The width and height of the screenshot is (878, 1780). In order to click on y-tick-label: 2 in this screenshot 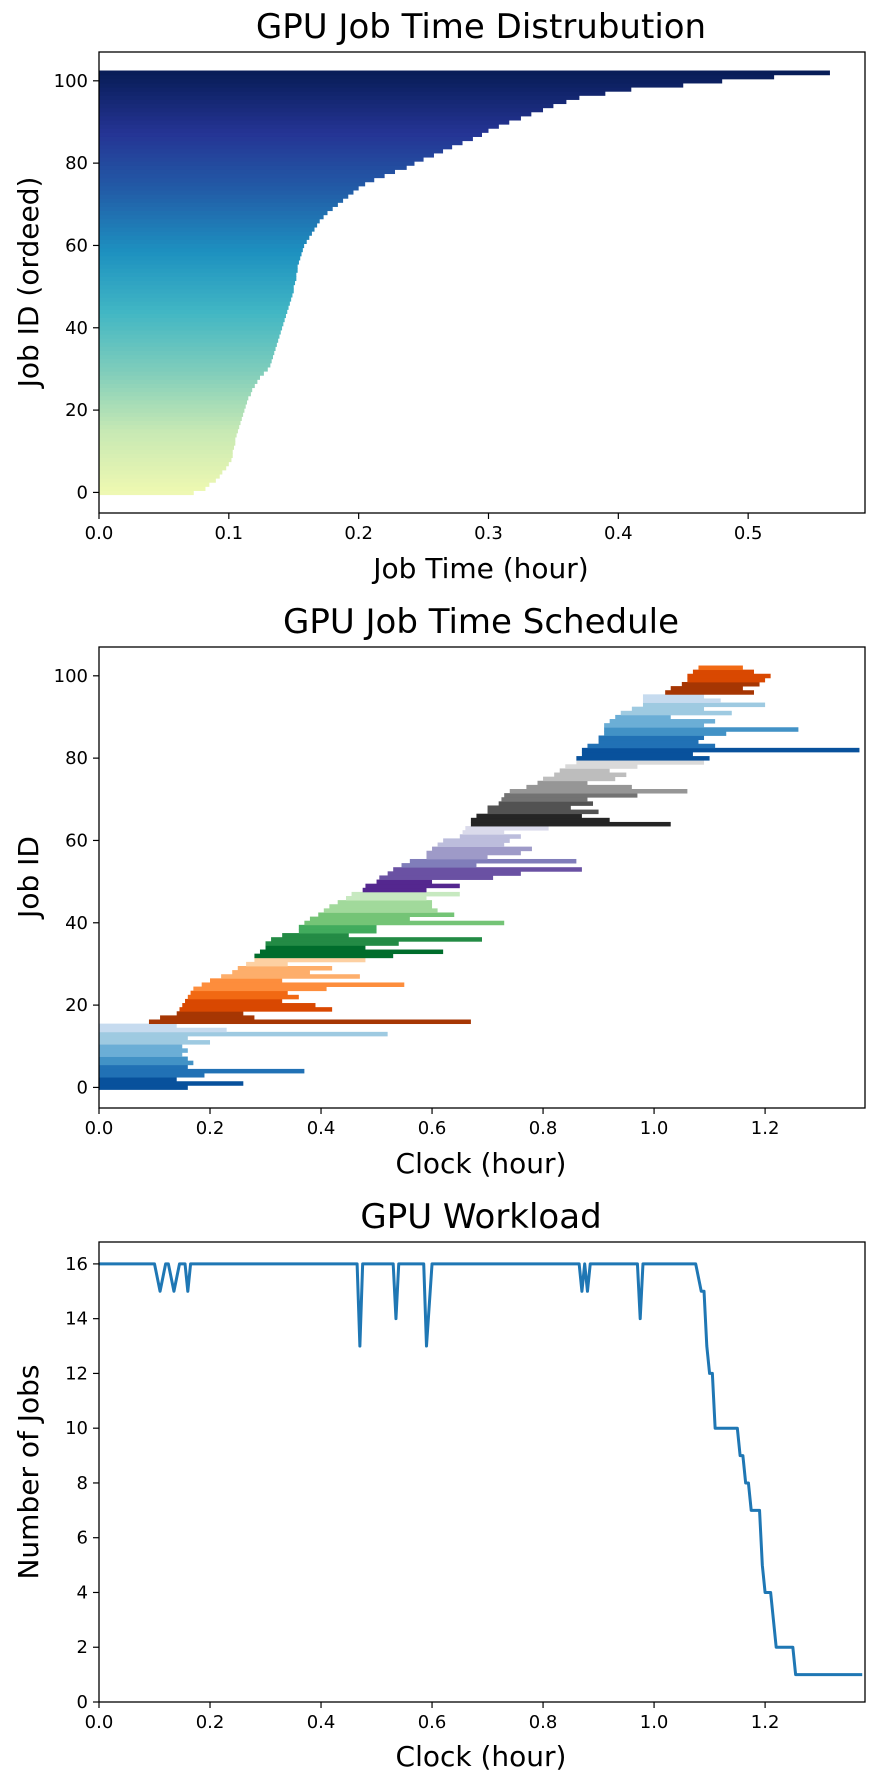, I will do `click(82, 1647)`.